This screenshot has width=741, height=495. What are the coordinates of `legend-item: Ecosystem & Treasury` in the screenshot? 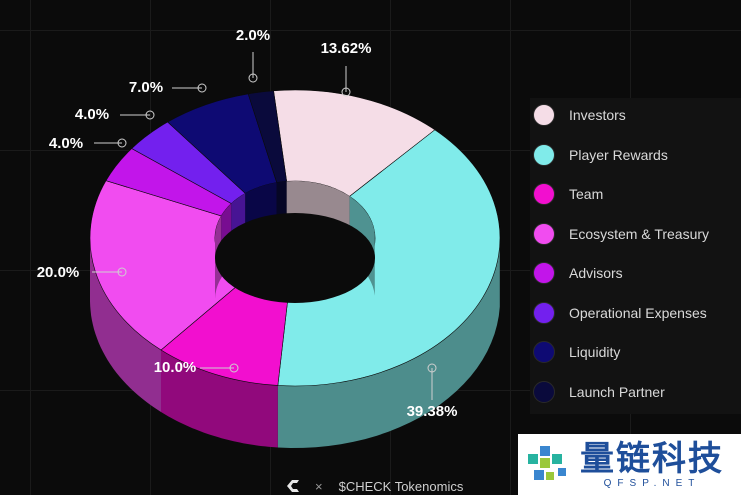 It's located at (619, 234).